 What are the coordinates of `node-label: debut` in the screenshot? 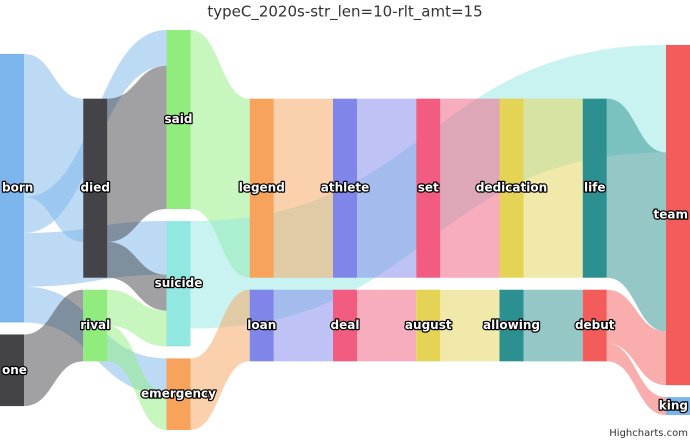 It's located at (595, 325).